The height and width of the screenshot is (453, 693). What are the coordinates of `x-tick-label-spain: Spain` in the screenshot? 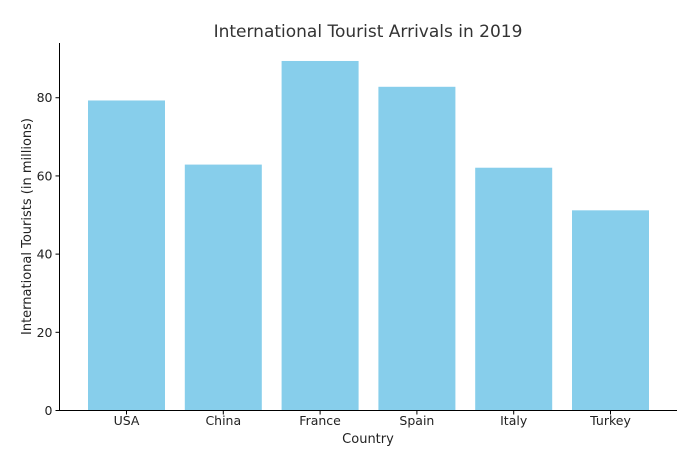 It's located at (416, 420).